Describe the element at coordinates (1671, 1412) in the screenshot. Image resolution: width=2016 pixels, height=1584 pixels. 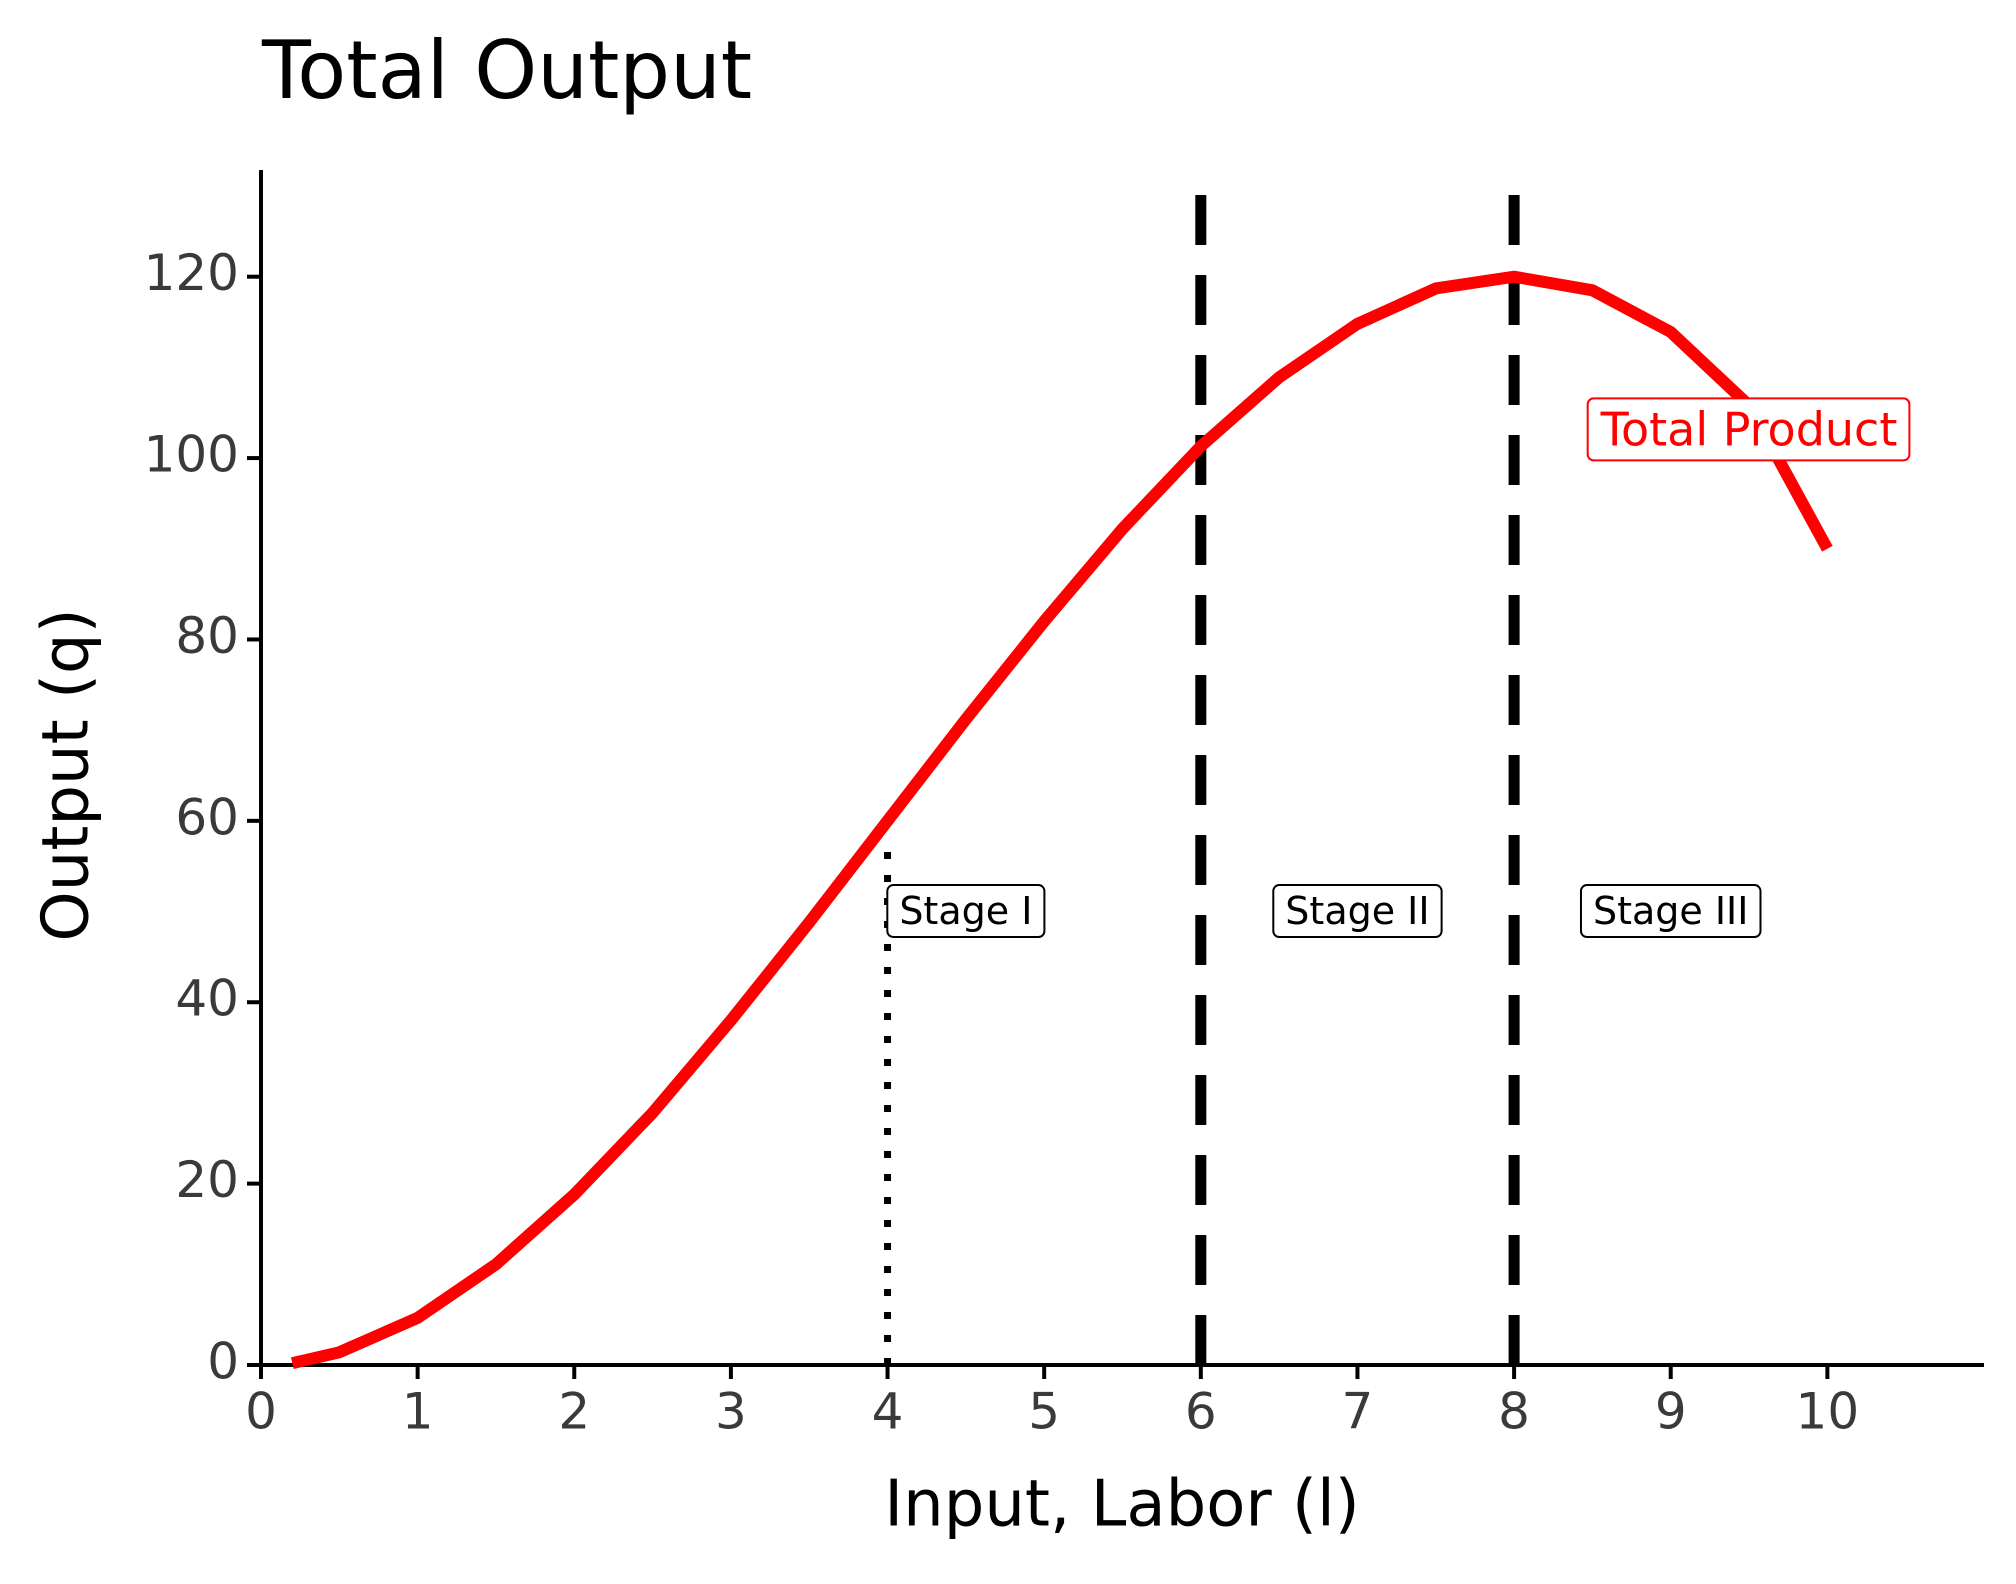
I see `x-tick-label: 9` at that location.